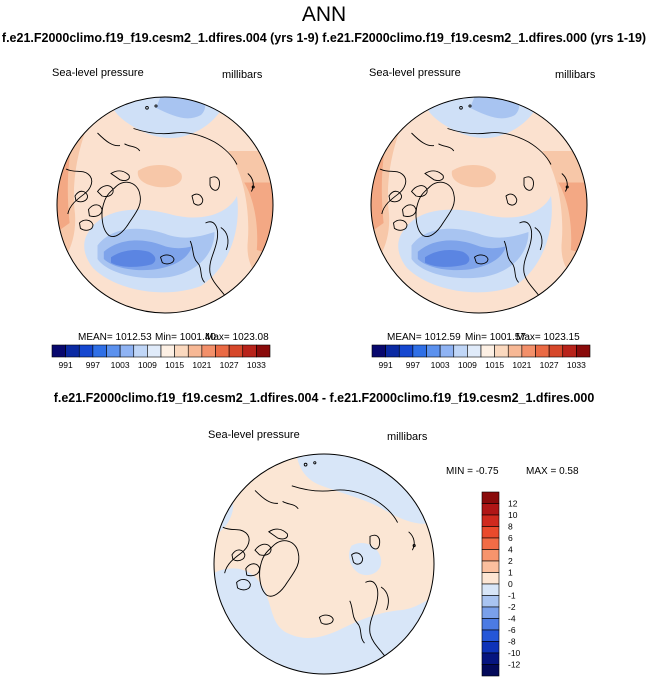 The image size is (648, 683). Describe the element at coordinates (510, 561) in the screenshot. I see `panel3-colorbar-tick-label: 2` at that location.